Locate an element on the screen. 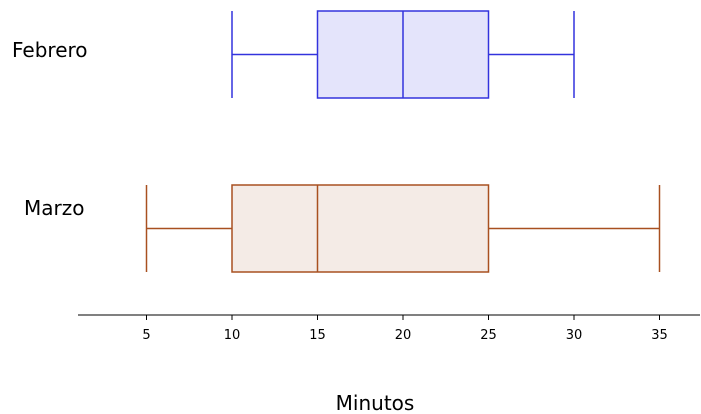 The width and height of the screenshot is (701, 414). category-label-febrero: Febrero is located at coordinates (50, 50).